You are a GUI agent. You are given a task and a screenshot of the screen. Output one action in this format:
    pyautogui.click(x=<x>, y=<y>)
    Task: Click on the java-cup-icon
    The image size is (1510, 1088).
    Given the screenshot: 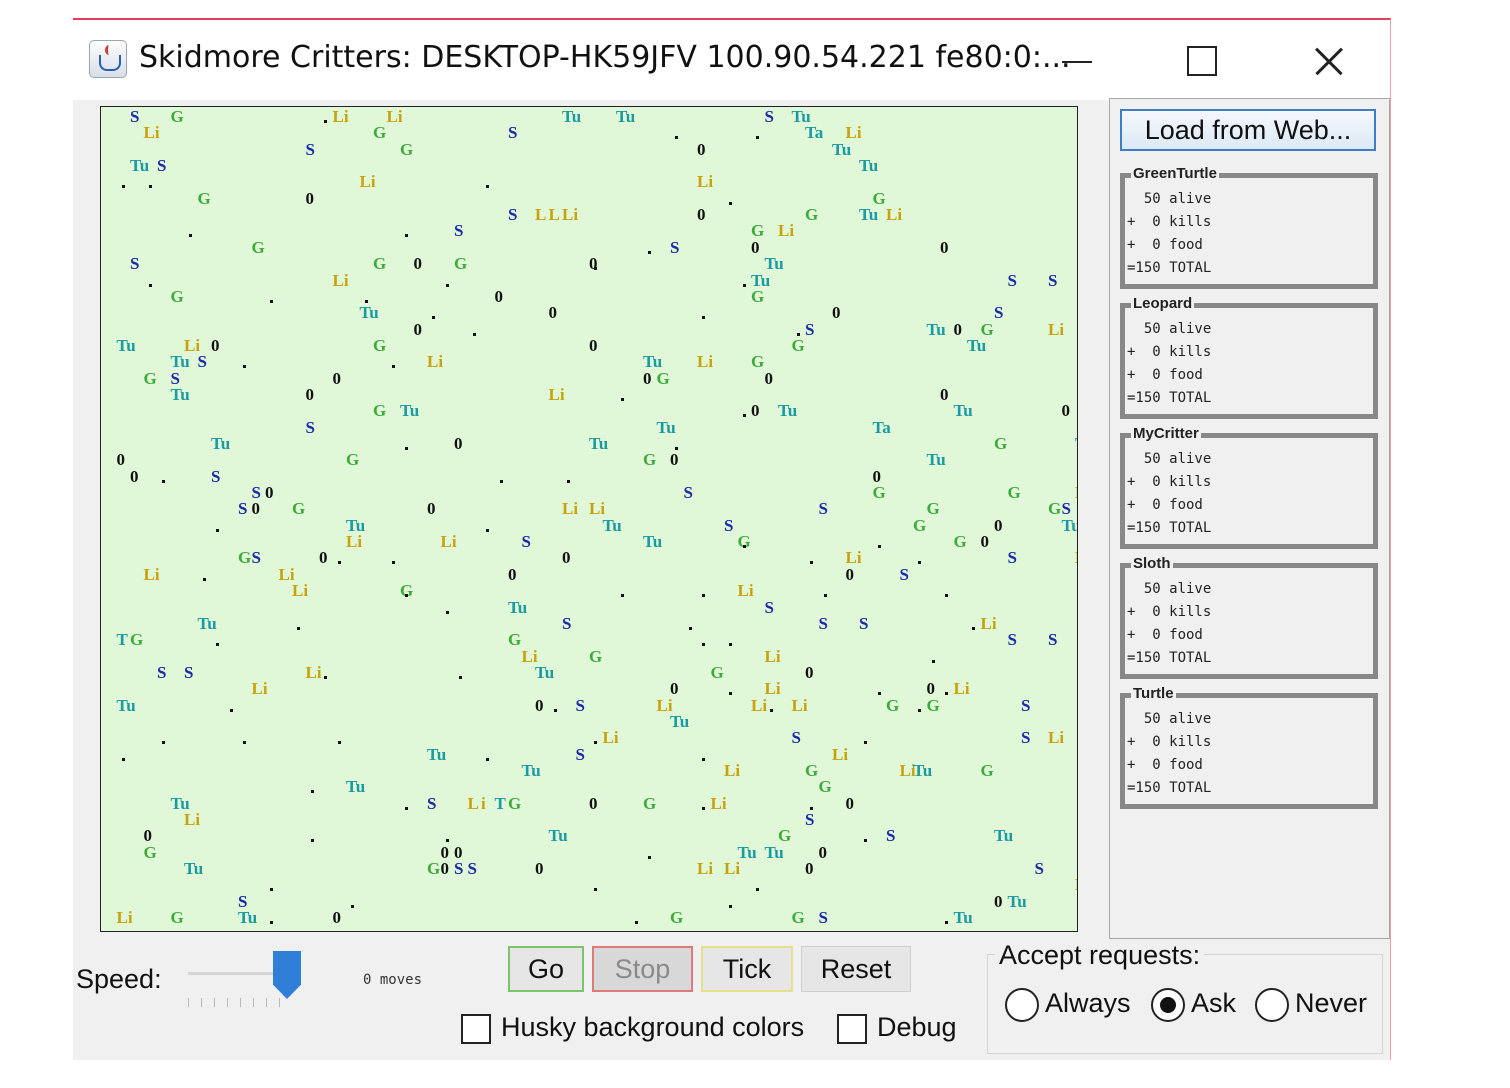 What is the action you would take?
    pyautogui.click(x=108, y=59)
    